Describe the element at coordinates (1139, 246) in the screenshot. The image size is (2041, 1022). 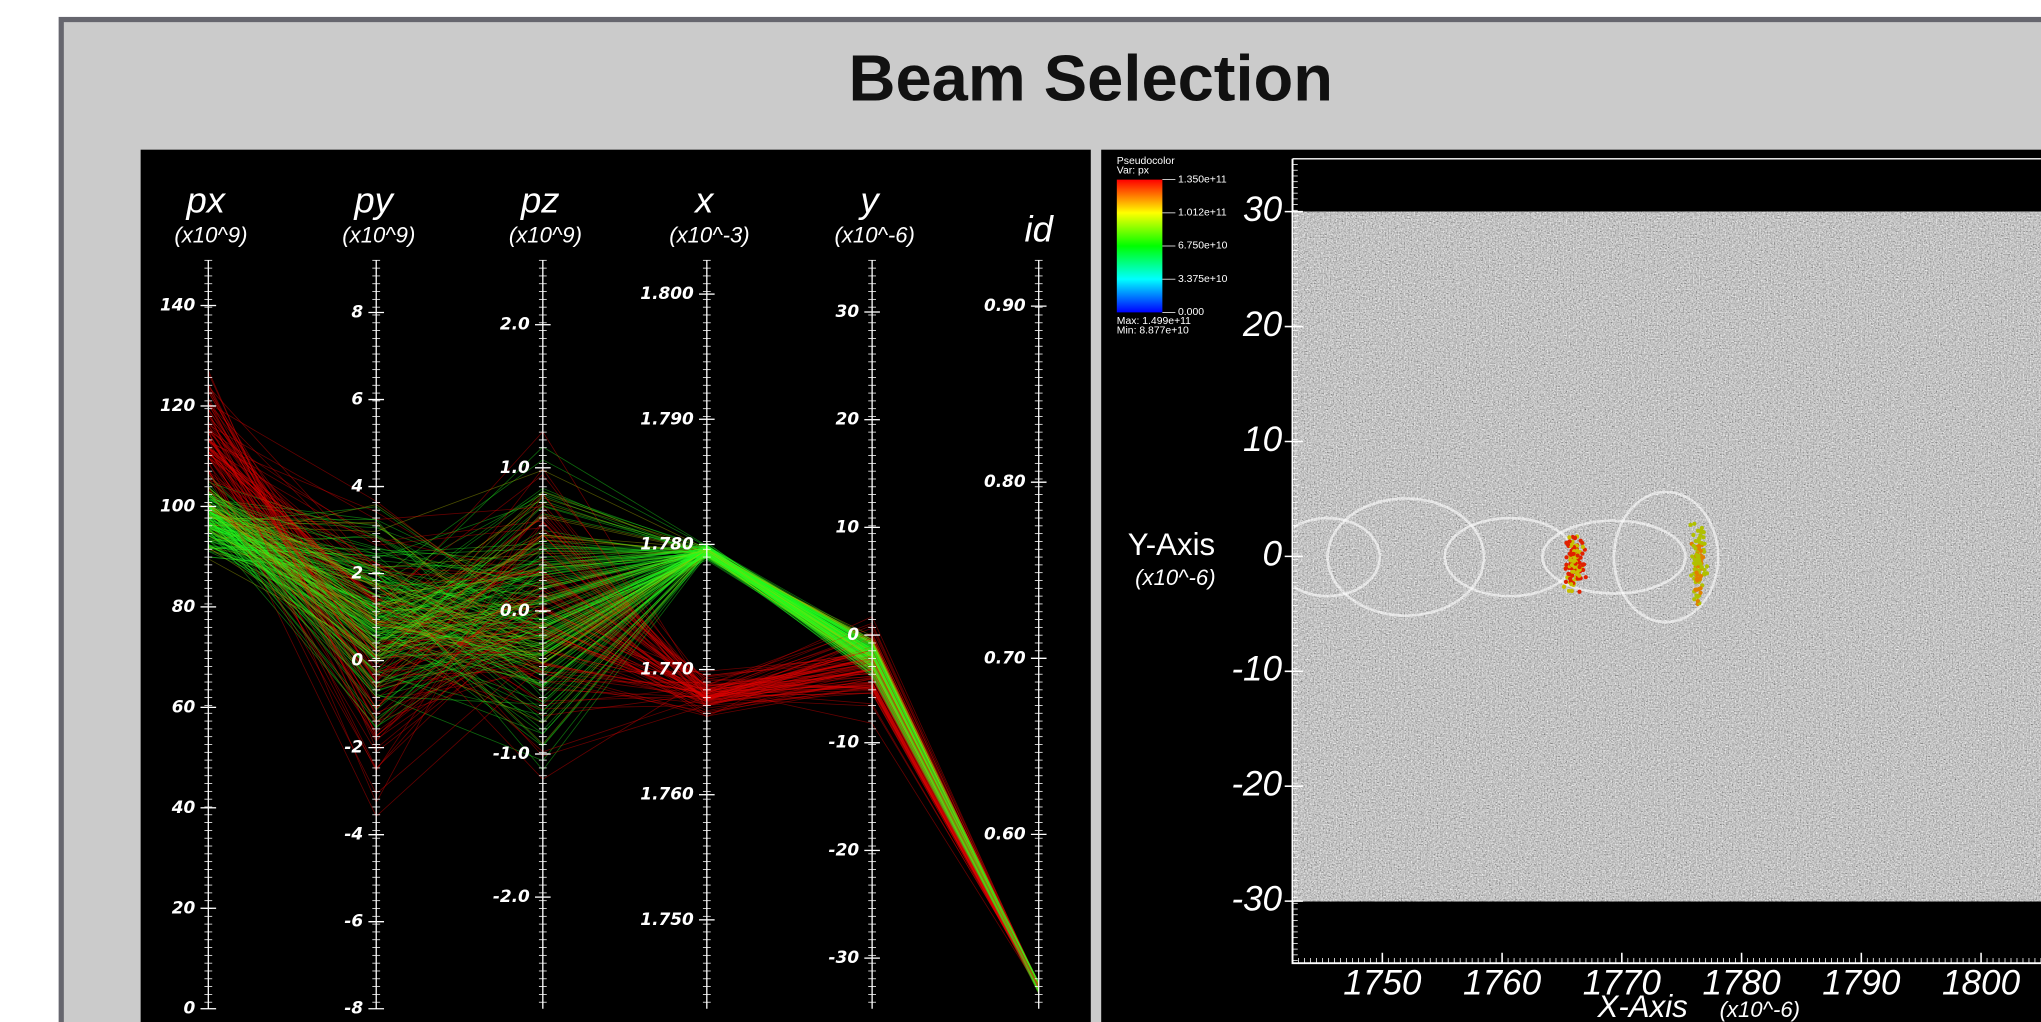
I see `colorbar` at that location.